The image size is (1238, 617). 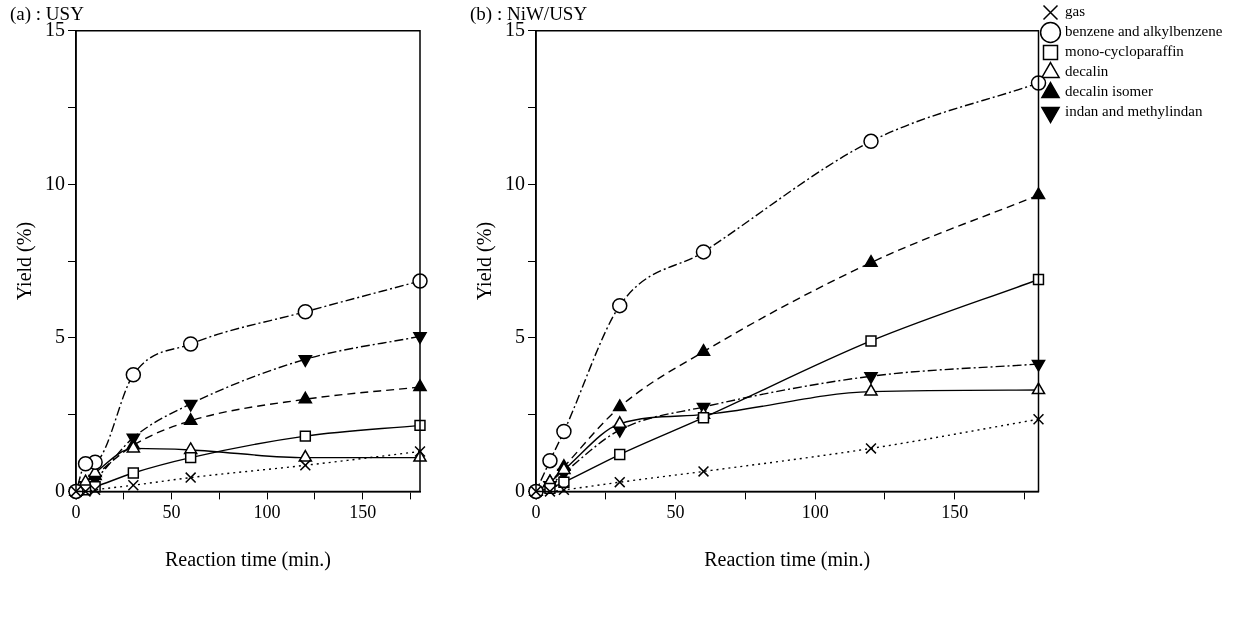 What do you see at coordinates (1134, 111) in the screenshot?
I see `legend-label: indan and methylindan` at bounding box center [1134, 111].